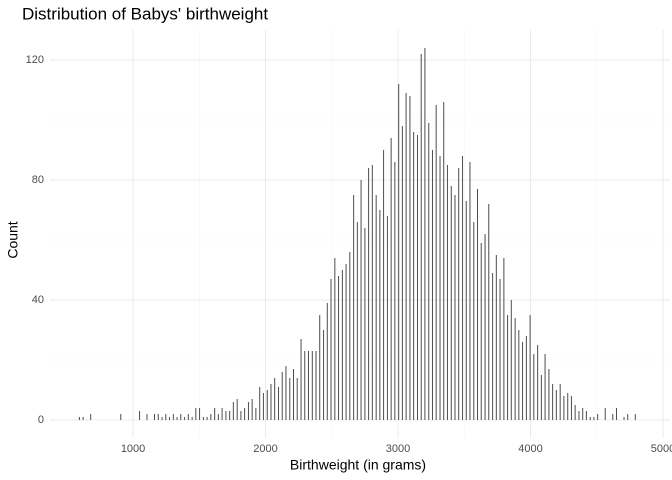 Image resolution: width=672 pixels, height=480 pixels. I want to click on y-axis-label: Count, so click(13, 239).